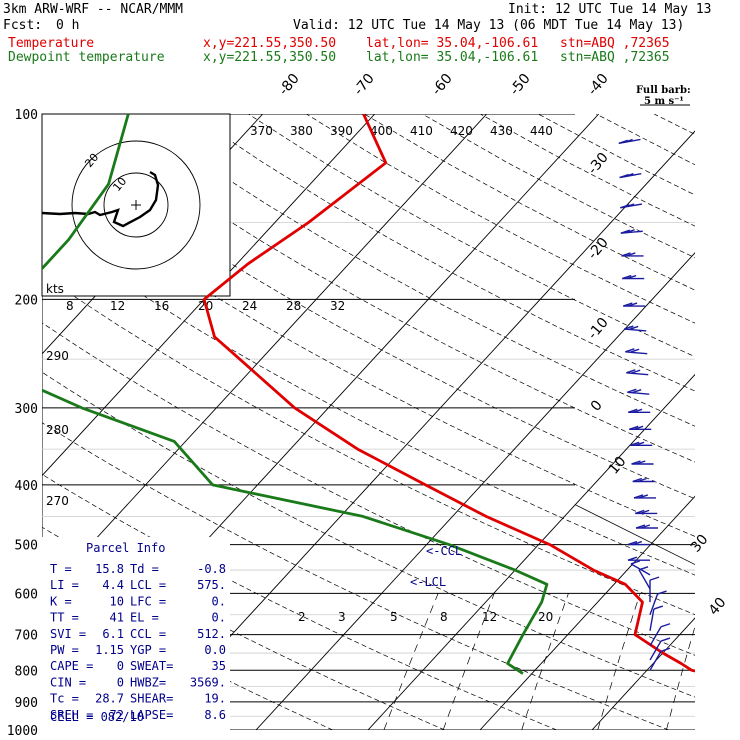 This screenshot has height=740, width=740. What do you see at coordinates (64, 699) in the screenshot?
I see `parcel-field-label: Tc =` at bounding box center [64, 699].